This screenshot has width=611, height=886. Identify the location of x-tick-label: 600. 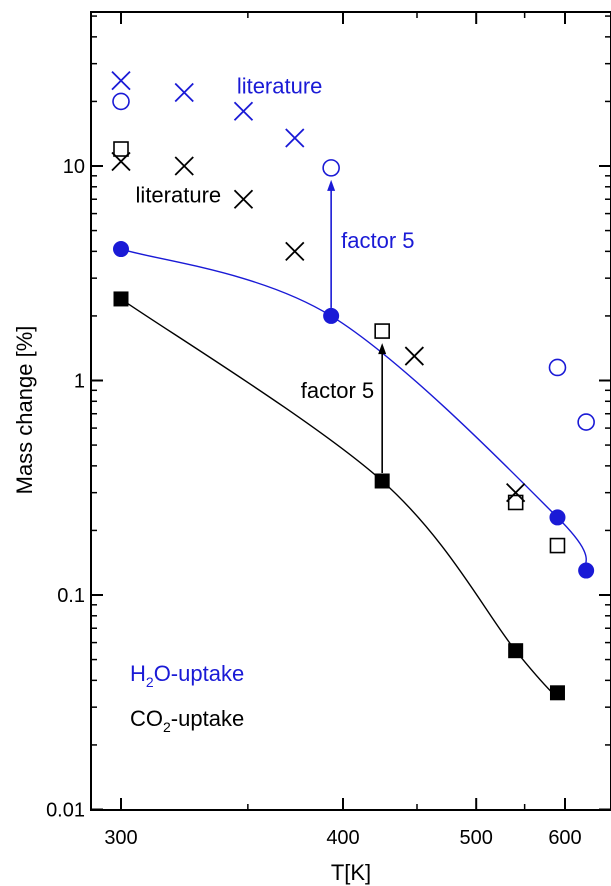
(564, 838).